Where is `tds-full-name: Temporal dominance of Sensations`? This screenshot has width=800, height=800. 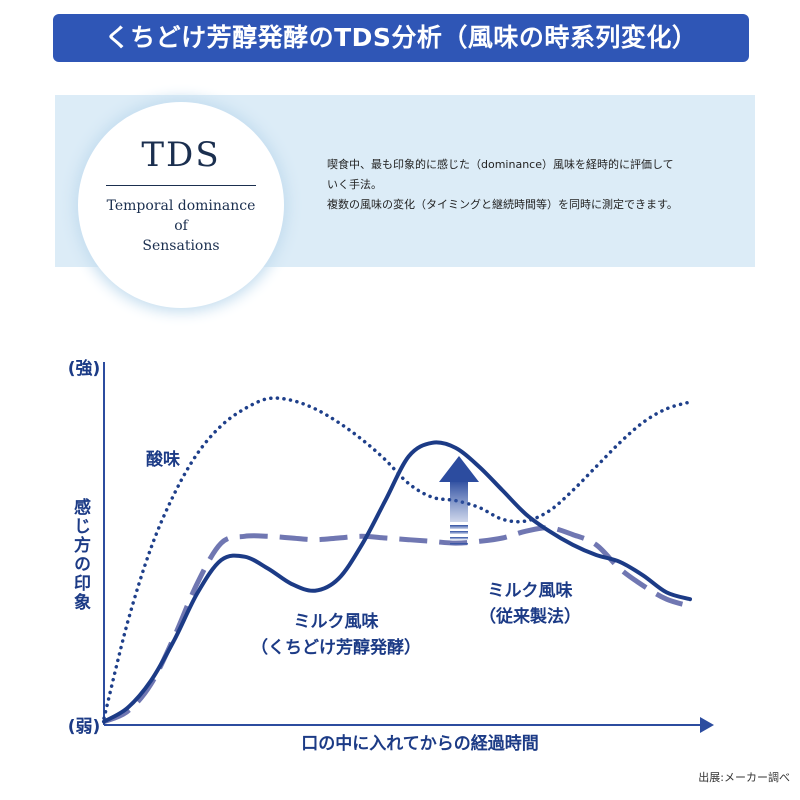
tds-full-name: Temporal dominance of Sensations is located at coordinates (181, 226).